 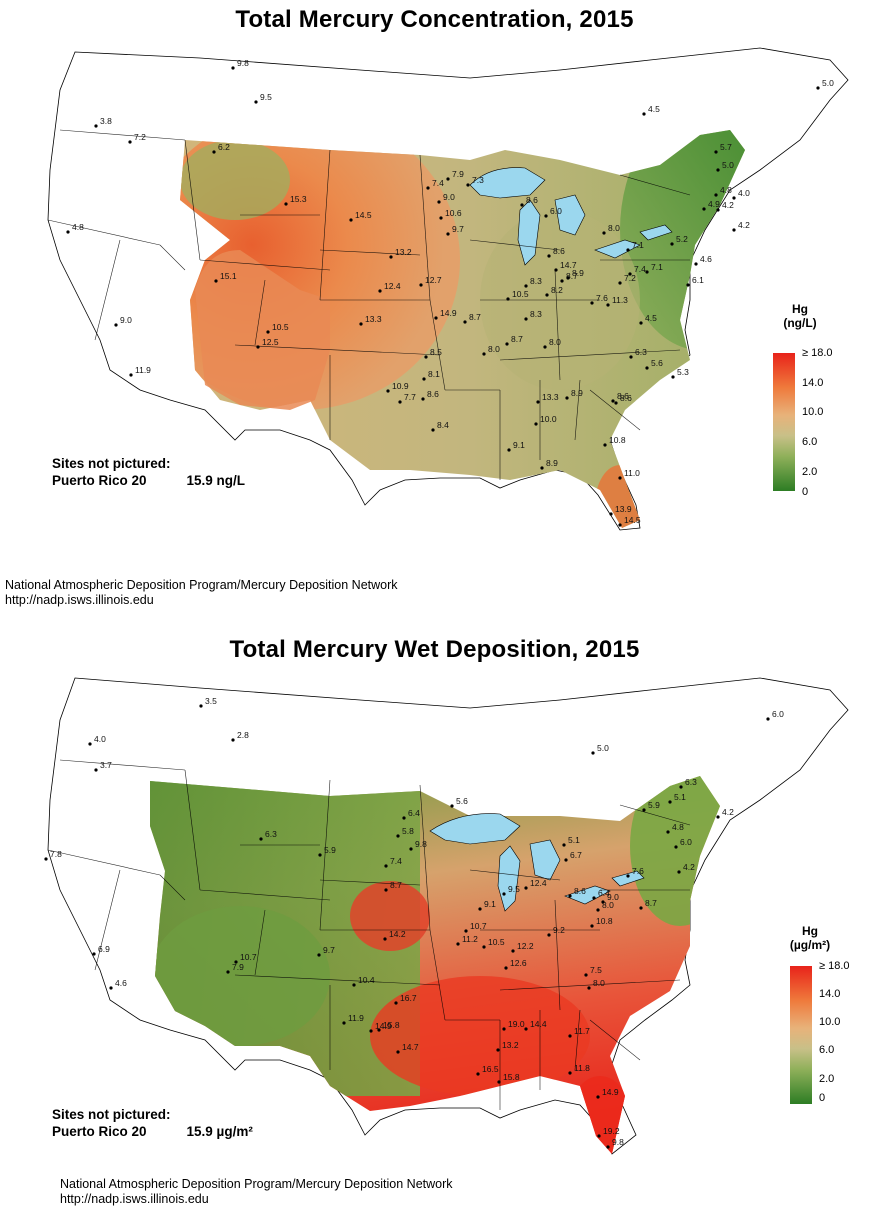 I want to click on site-value-label: 7.9, so click(x=238, y=967).